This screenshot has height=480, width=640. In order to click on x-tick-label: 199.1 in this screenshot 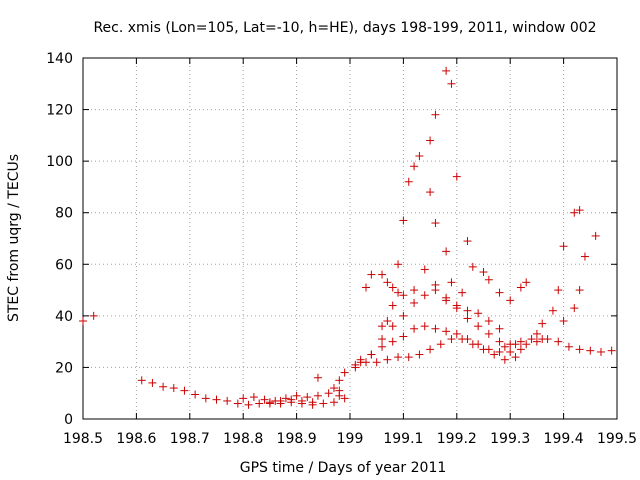, I will do `click(403, 439)`.